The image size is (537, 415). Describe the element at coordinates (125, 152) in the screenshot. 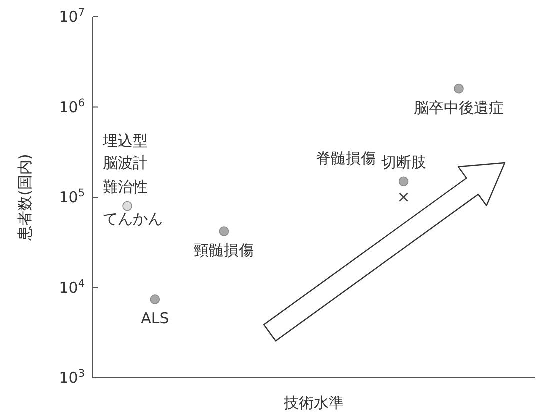

I see `annotation: 埋込型脳波計` at that location.